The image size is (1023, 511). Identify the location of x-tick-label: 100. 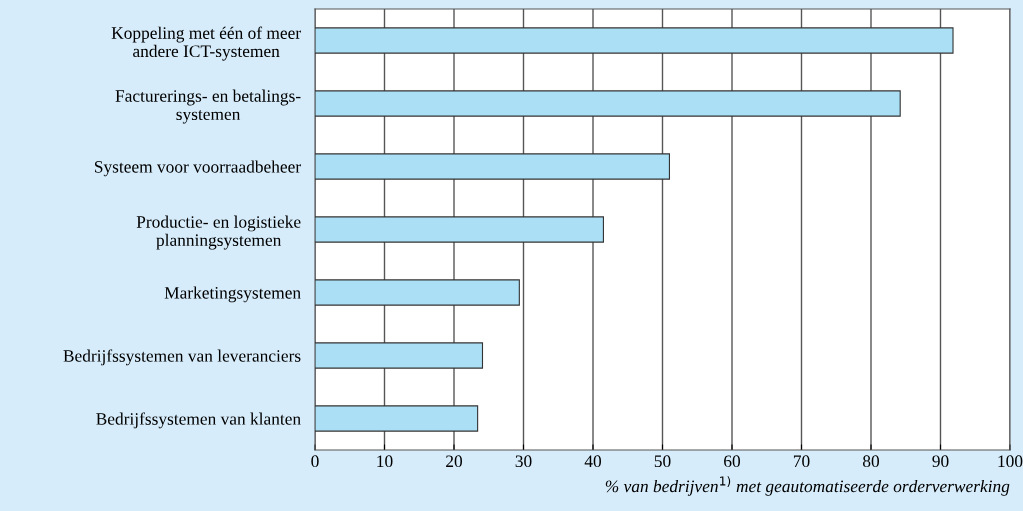
(1010, 461).